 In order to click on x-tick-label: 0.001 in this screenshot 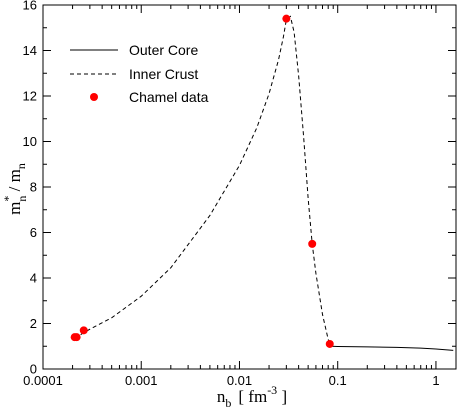, I will do `click(141, 380)`.